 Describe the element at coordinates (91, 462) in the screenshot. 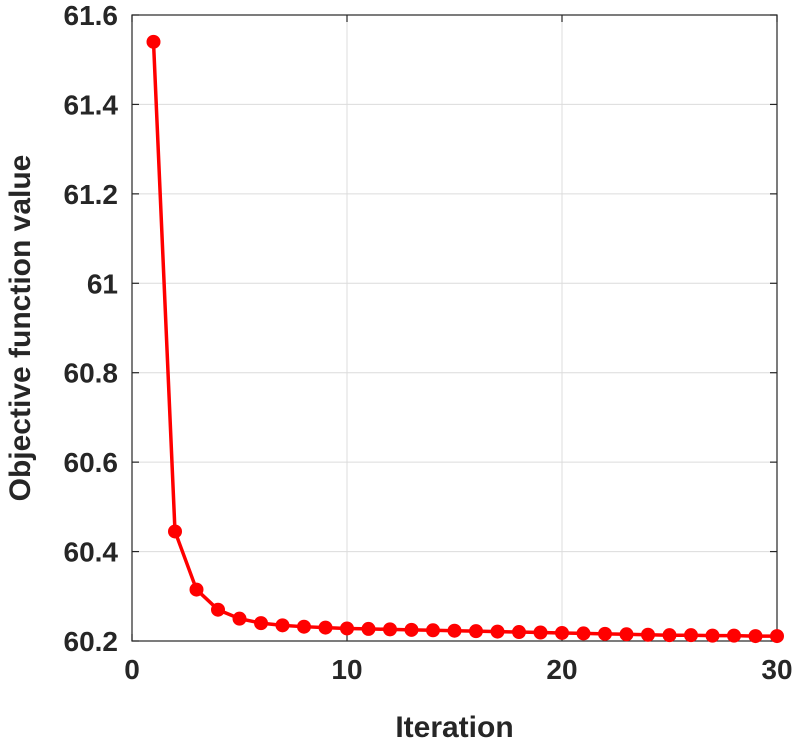

I see `y-tick-label: 60.6` at that location.